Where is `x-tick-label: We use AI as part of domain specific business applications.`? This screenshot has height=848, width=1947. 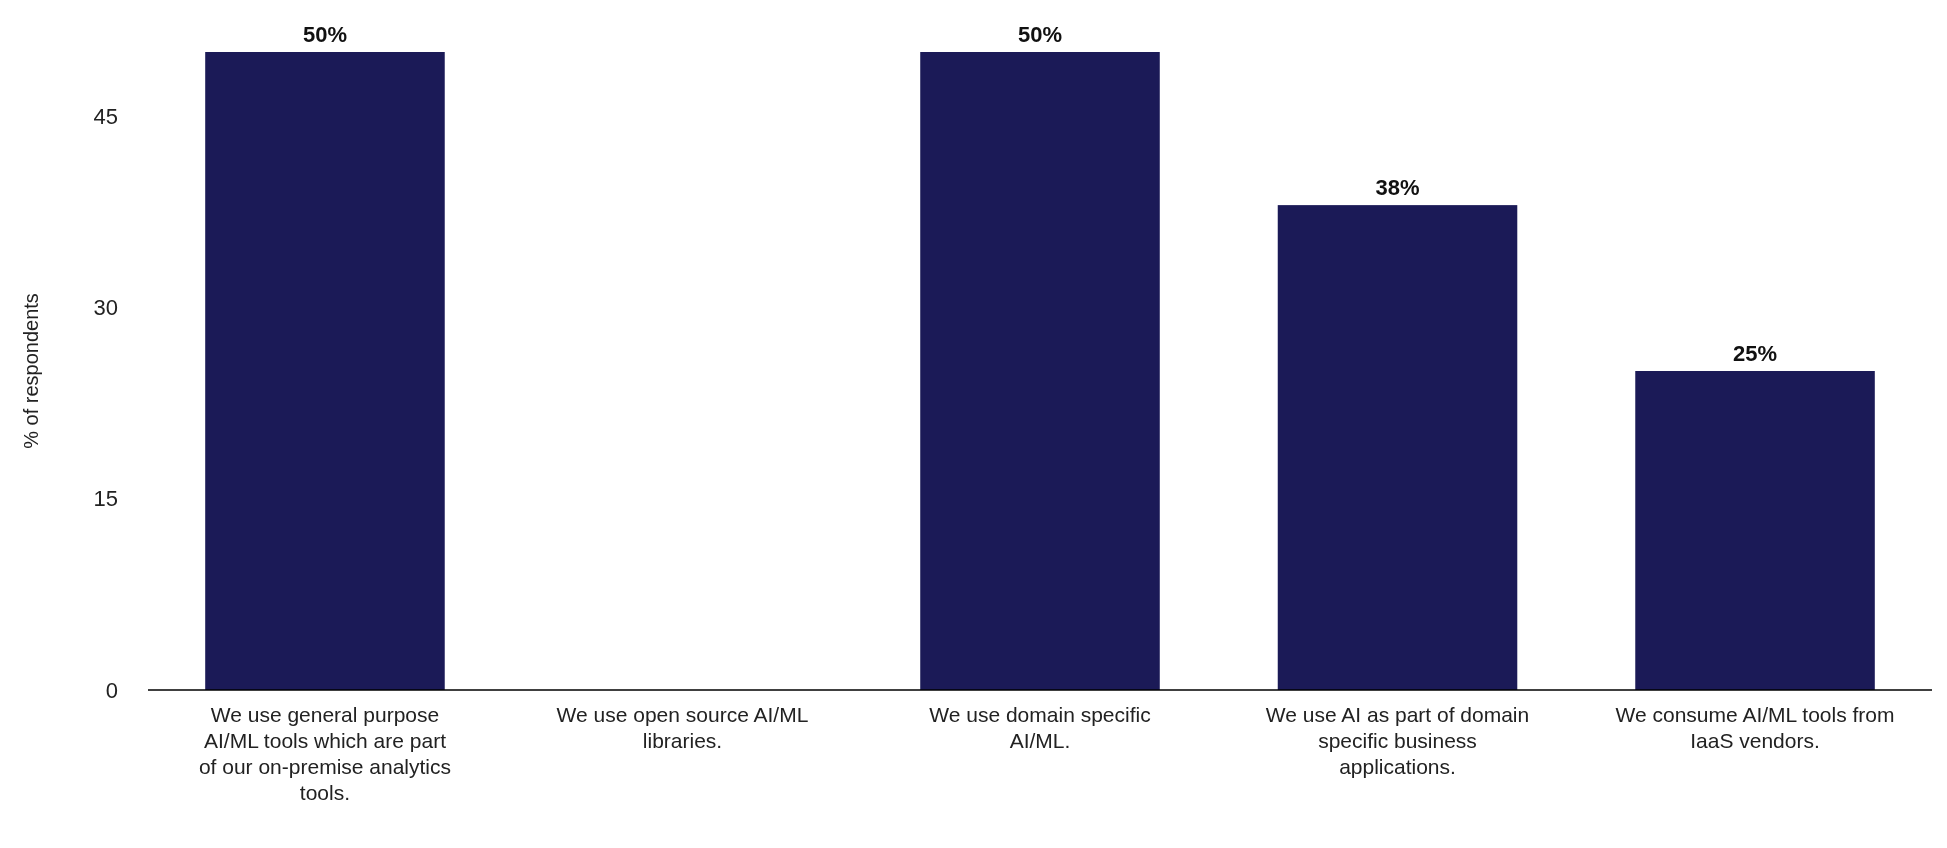
x-tick-label: We use AI as part of domain specific business applications. is located at coordinates (1397, 740).